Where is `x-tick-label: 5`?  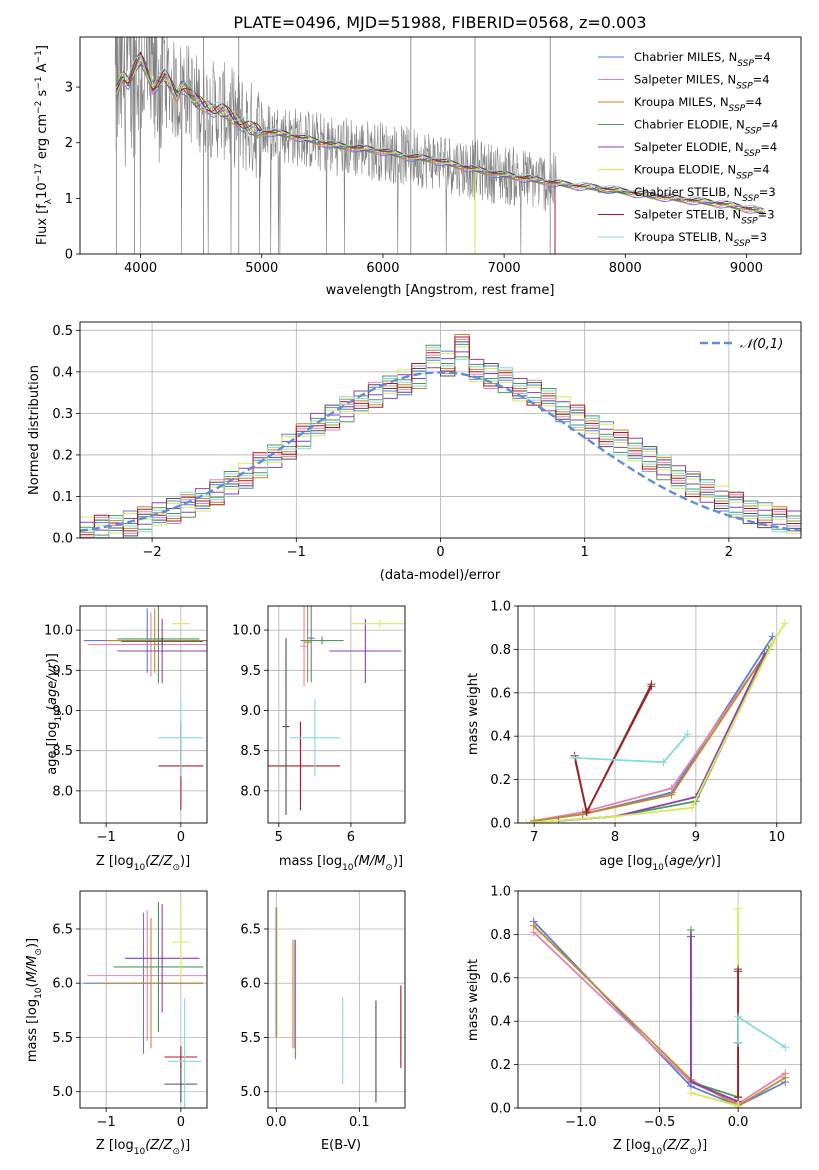
x-tick-label: 5 is located at coordinates (279, 837).